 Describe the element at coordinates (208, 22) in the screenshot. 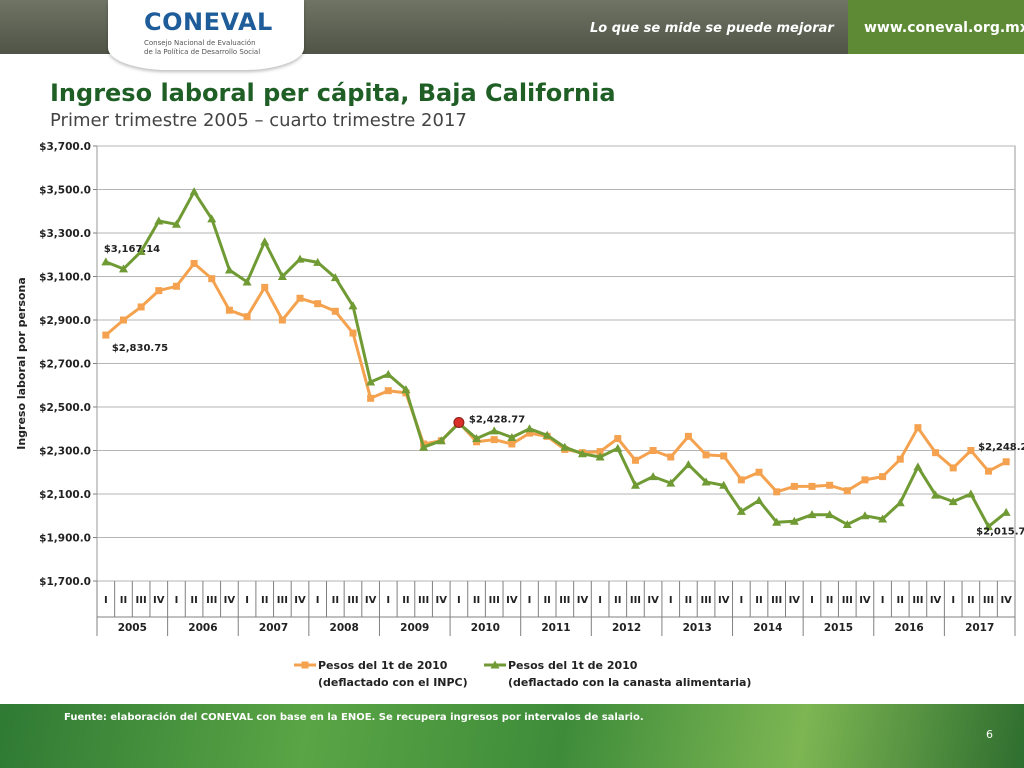

I see `logo-text: CONEVAL` at that location.